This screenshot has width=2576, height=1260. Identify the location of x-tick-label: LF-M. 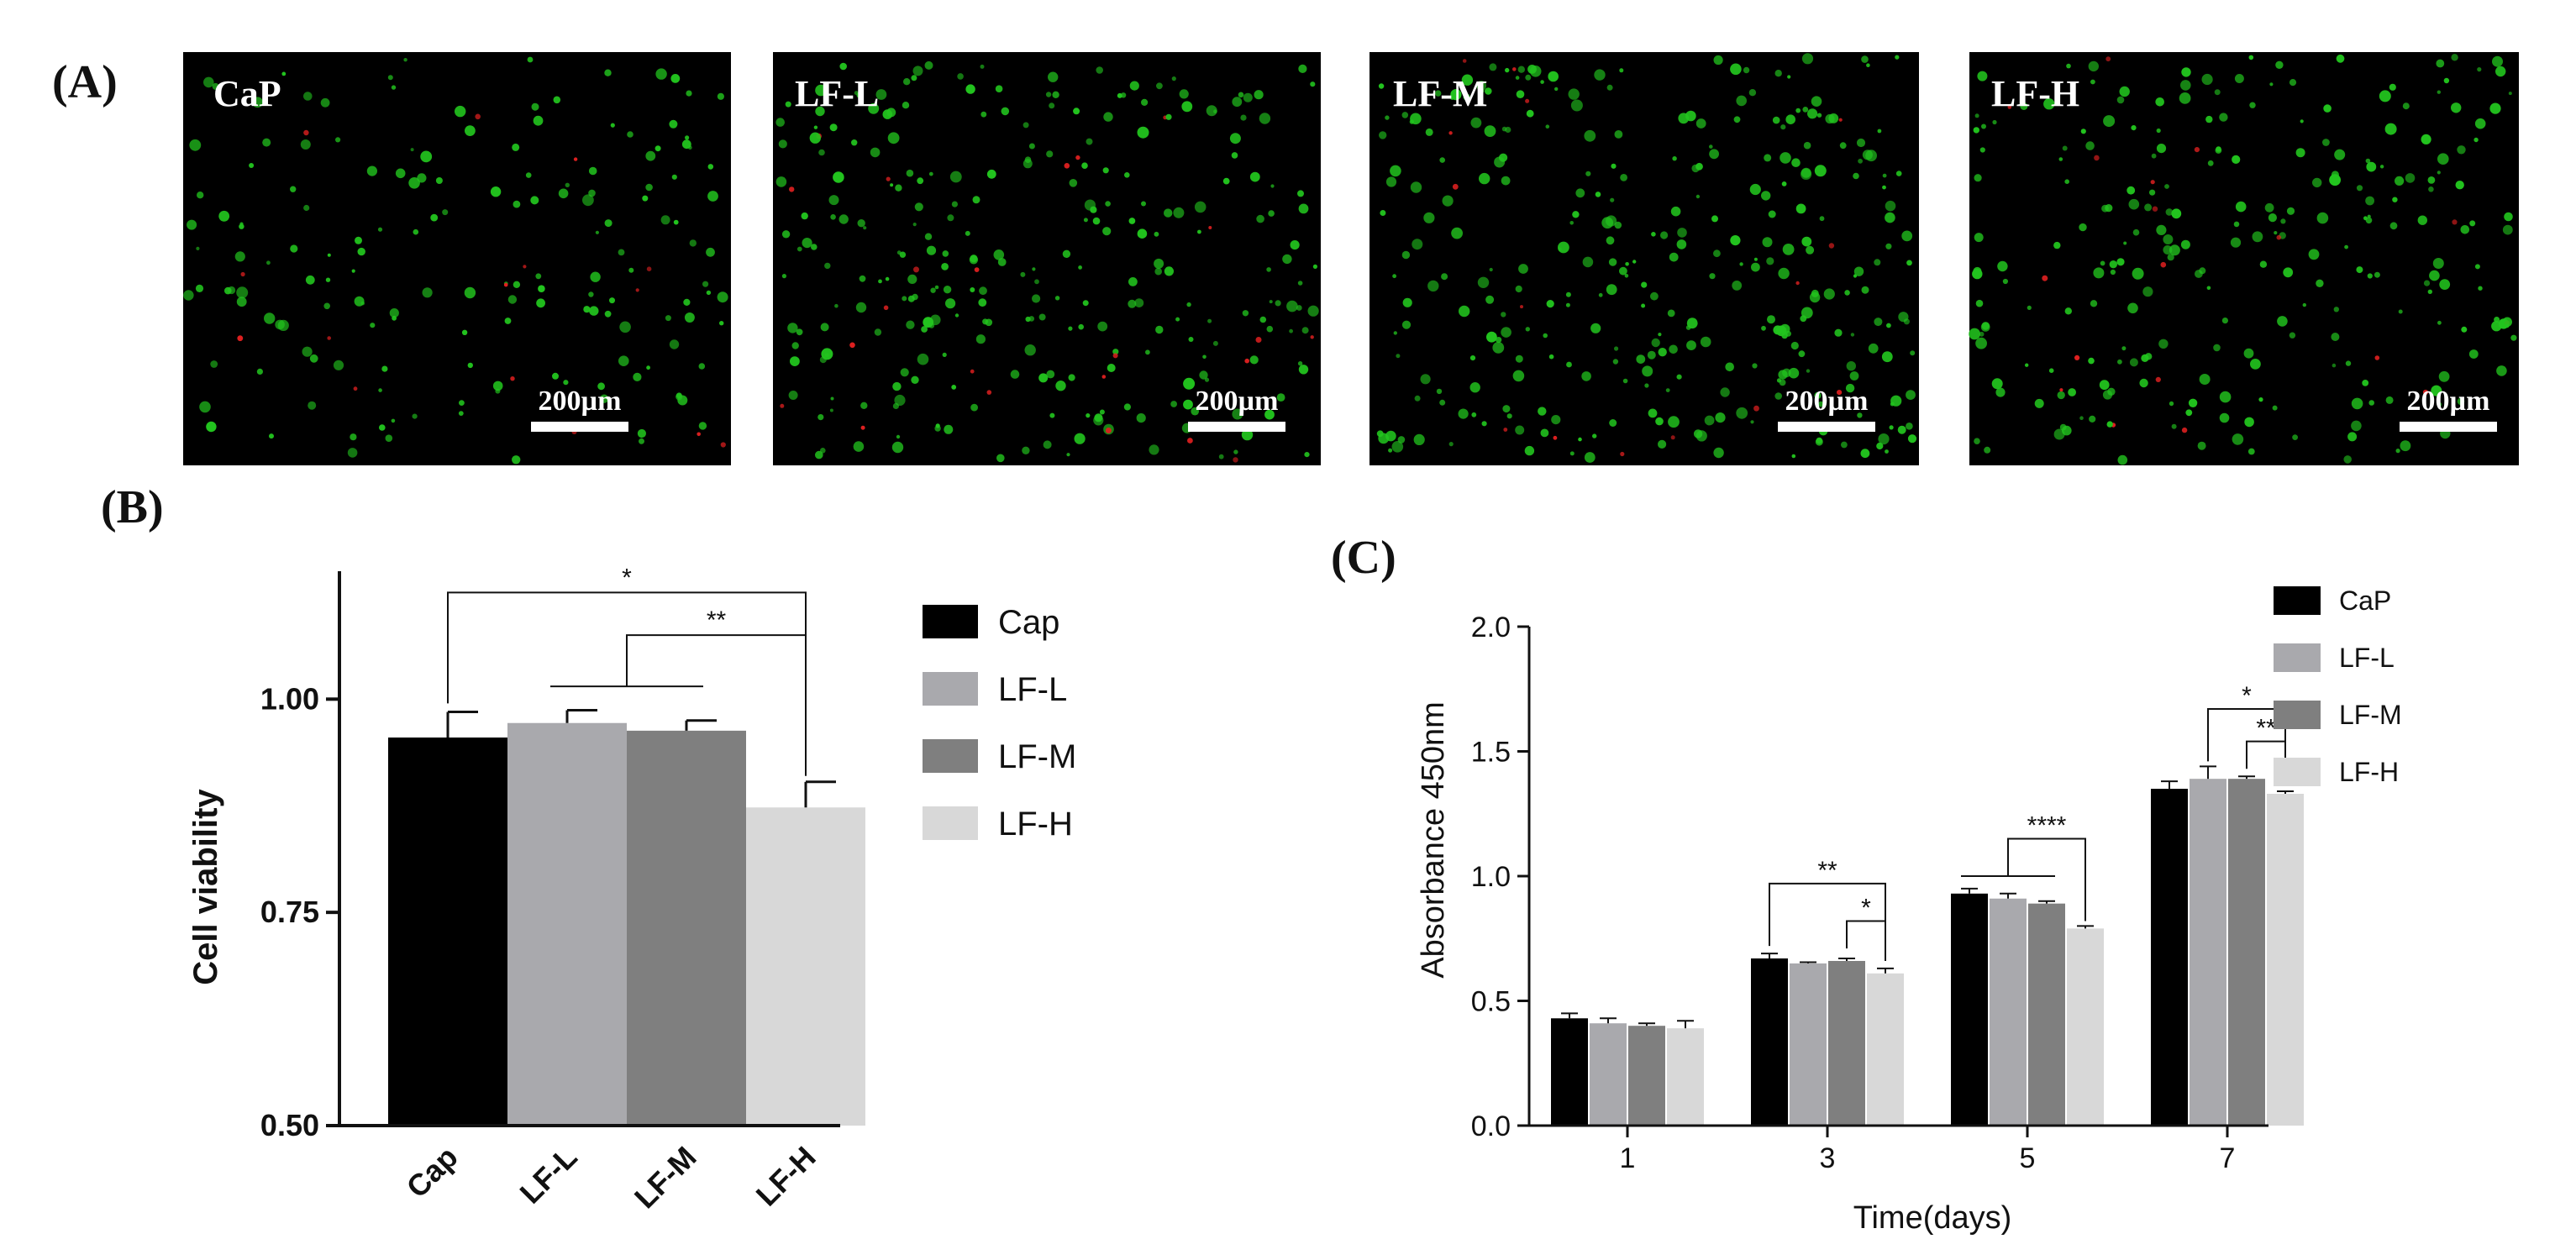
(665, 1177).